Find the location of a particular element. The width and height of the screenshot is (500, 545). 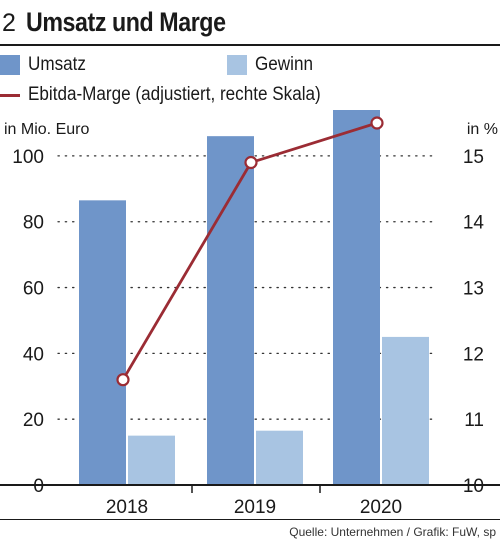

right-tick-13: 13 is located at coordinates (473, 289).